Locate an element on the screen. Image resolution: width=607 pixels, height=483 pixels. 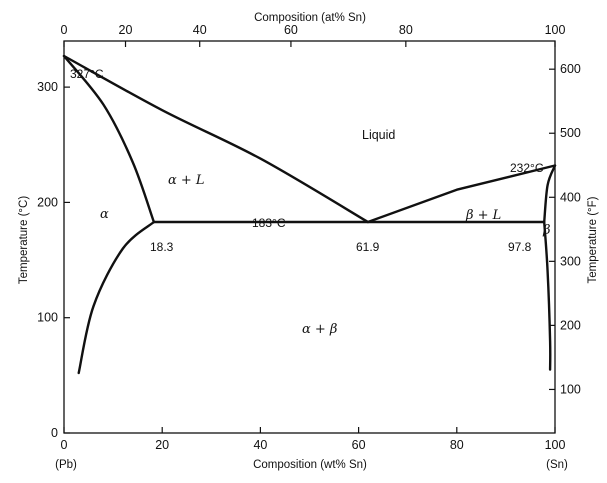
right-tick-label: 300 is located at coordinates (570, 261).